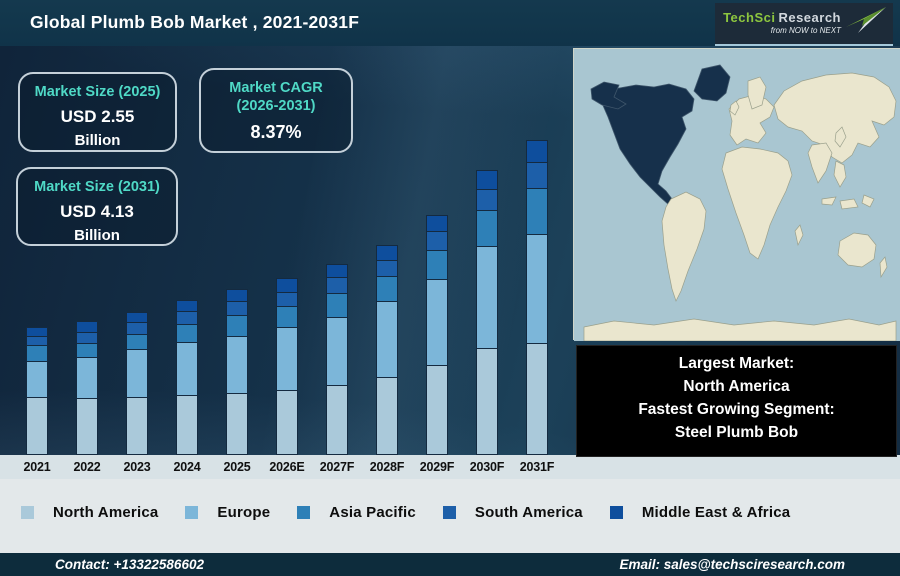 This screenshot has width=900, height=576. I want to click on region-greenland, so click(712, 83).